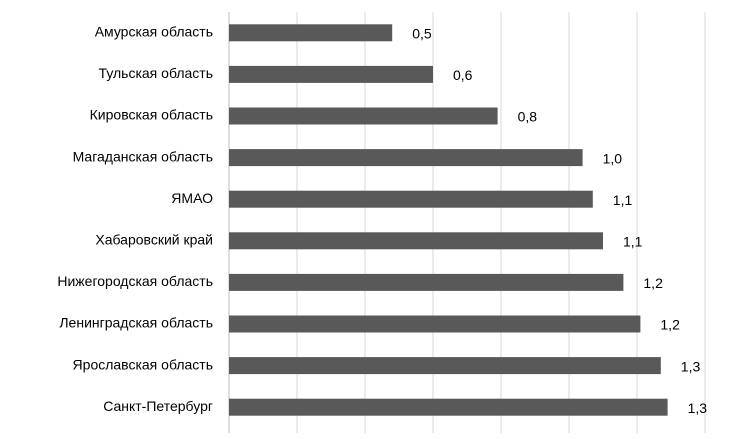  Describe the element at coordinates (613, 158) in the screenshot. I see `value-label: 1,0` at that location.